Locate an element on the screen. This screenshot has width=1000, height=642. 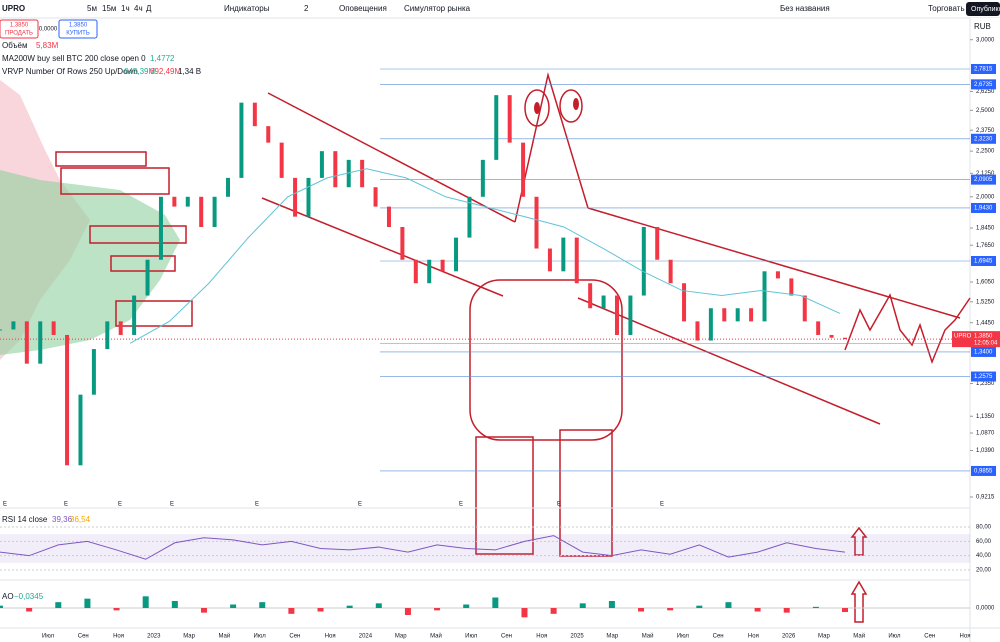
toolbar is located at coordinates (500, 9).